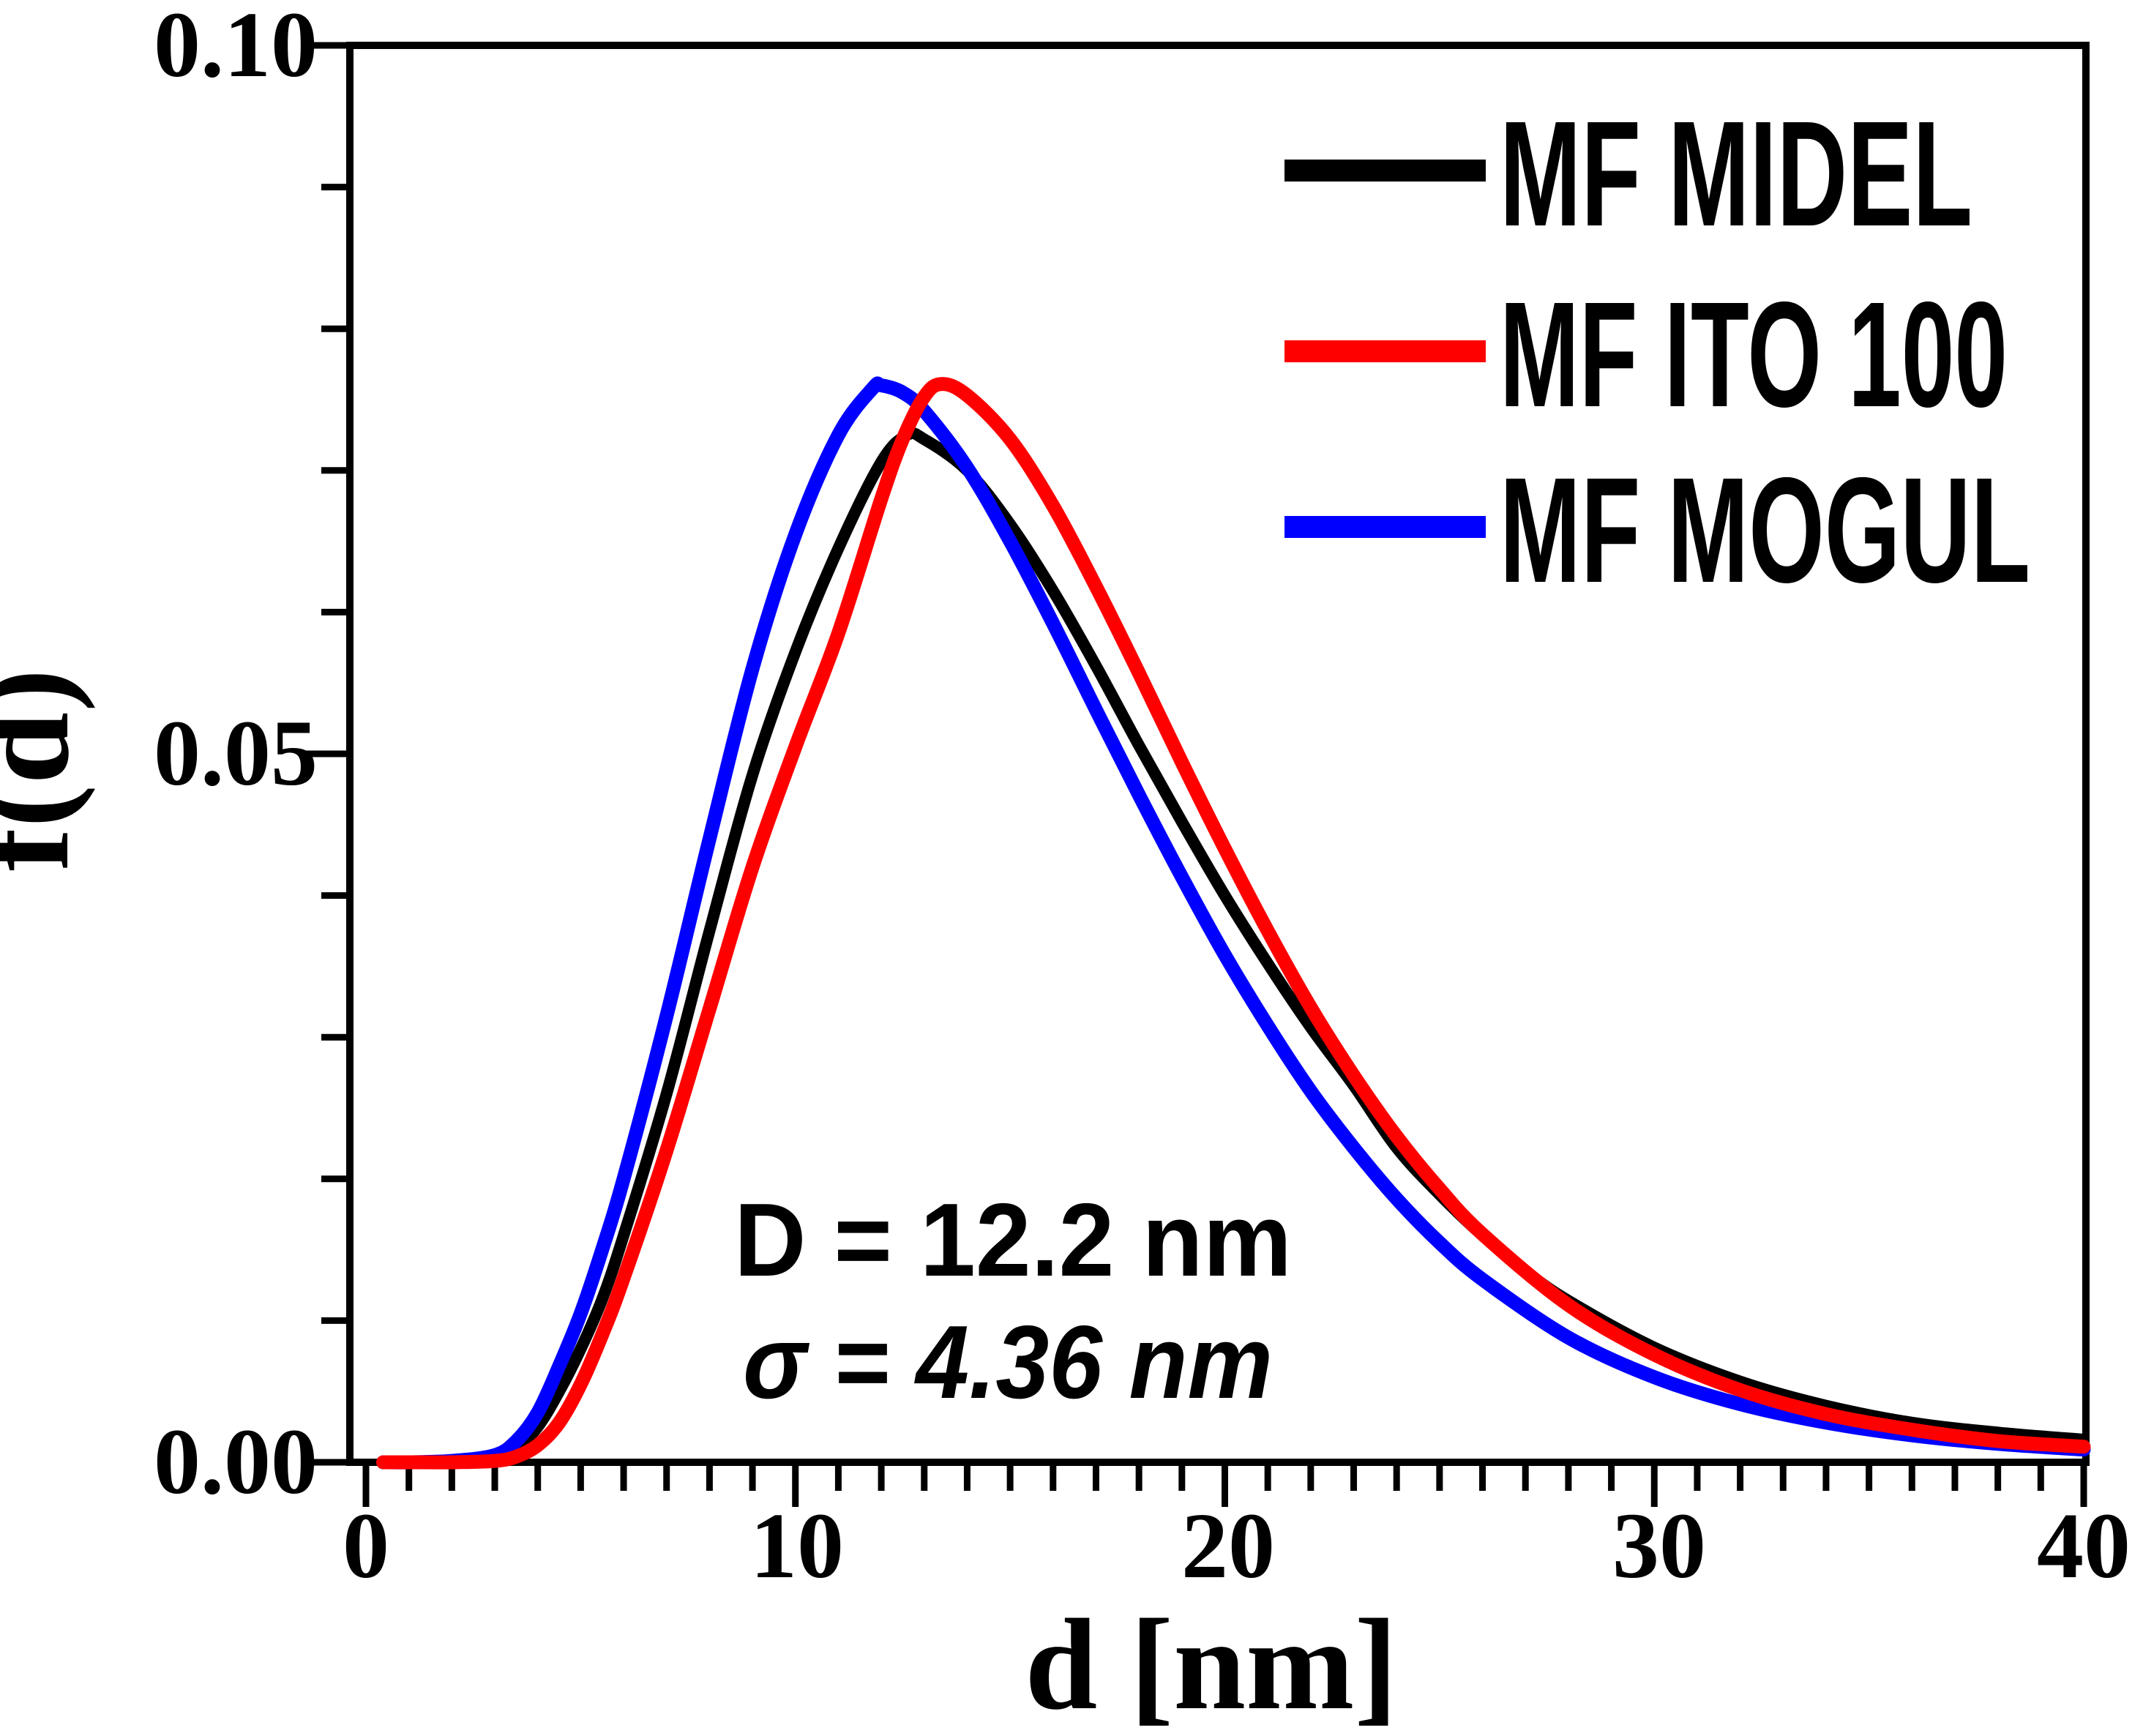 The height and width of the screenshot is (1736, 2143). I want to click on x-tick-labels: 0 10 20 30 40, so click(1237, 1546).